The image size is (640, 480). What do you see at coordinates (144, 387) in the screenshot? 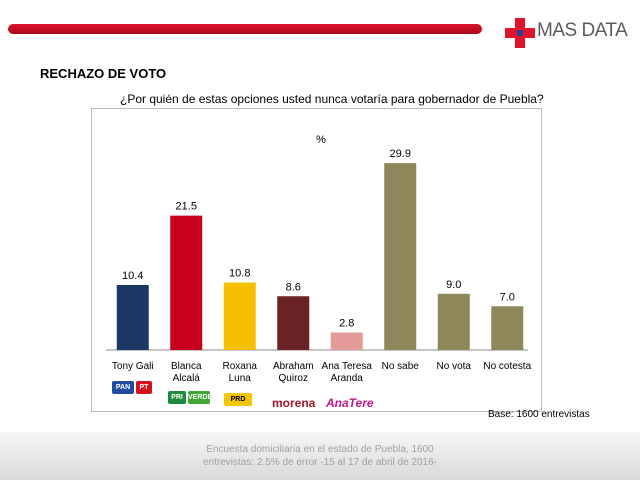
I see `pt-logo: PT` at bounding box center [144, 387].